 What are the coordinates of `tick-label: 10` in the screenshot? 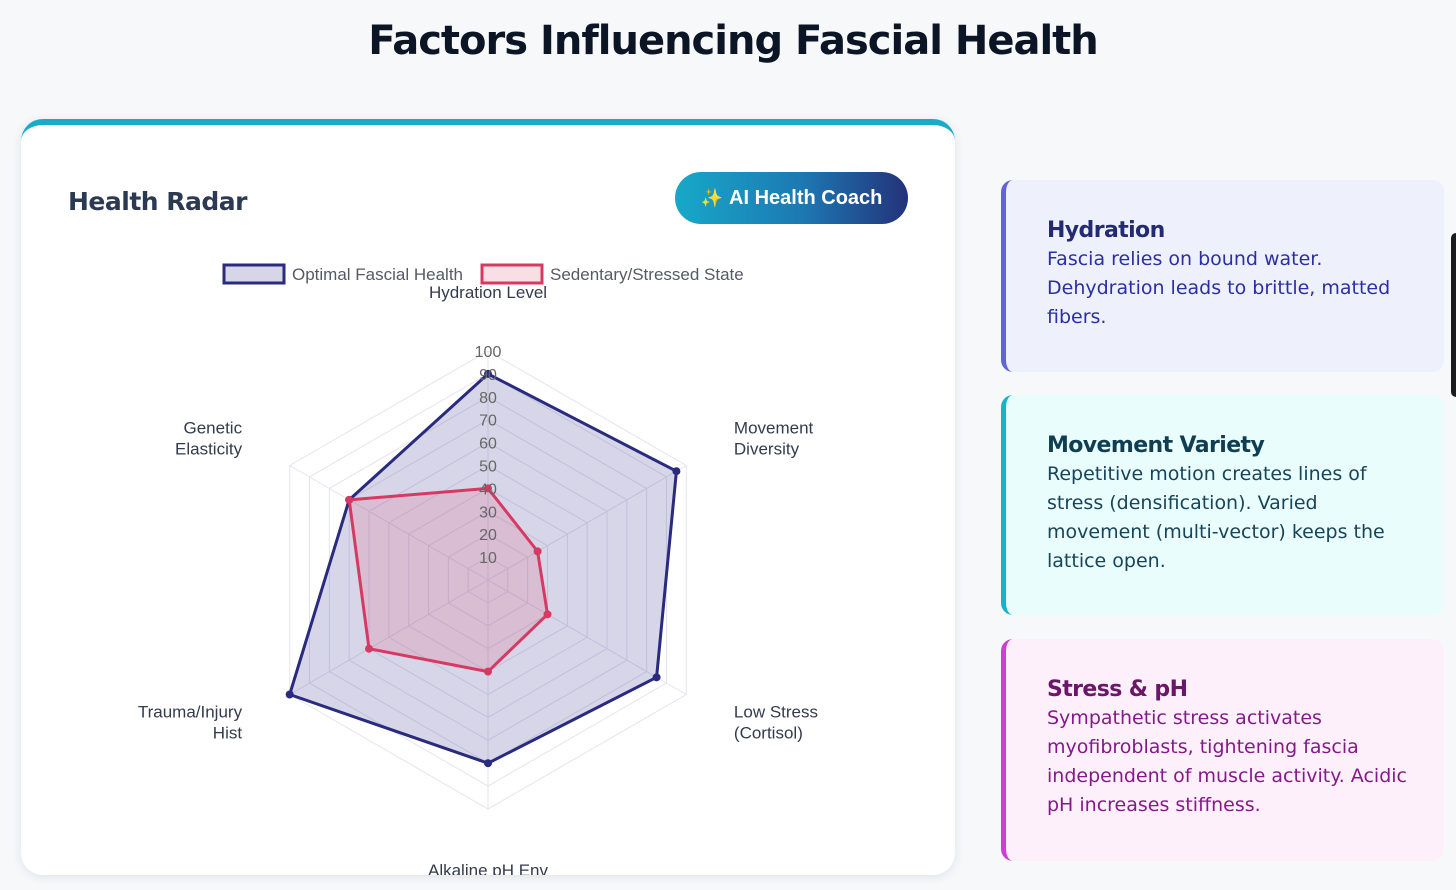 It's located at (488, 558).